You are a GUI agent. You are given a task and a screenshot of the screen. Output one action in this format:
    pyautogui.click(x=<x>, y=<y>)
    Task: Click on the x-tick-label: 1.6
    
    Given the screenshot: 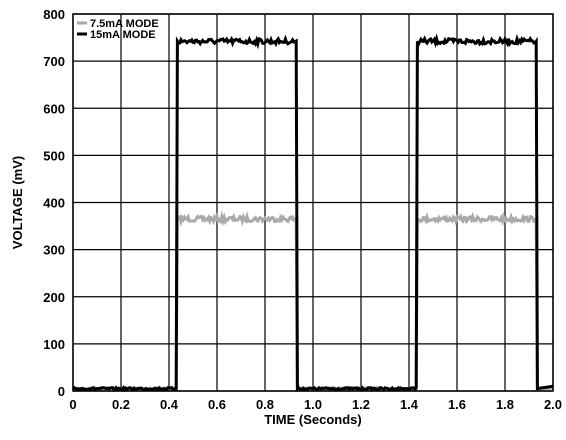 What is the action you would take?
    pyautogui.click(x=457, y=404)
    